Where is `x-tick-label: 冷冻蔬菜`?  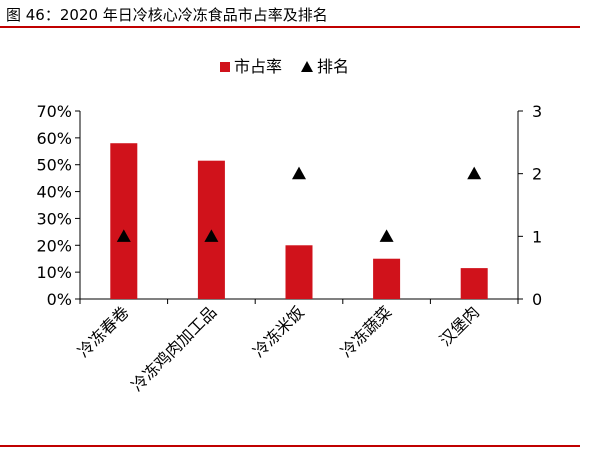 x-tick-label: 冷冻蔬菜 is located at coordinates (366, 331).